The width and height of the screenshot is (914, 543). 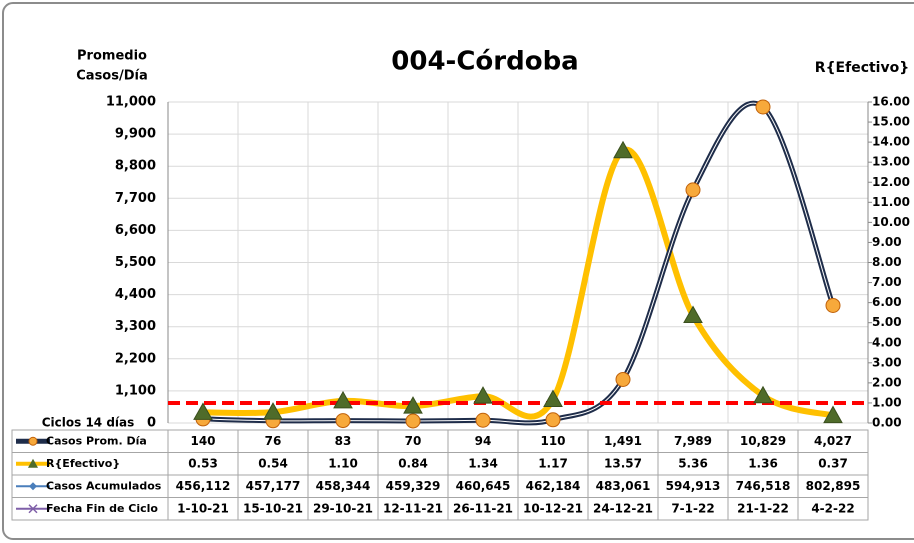 I want to click on chart-title: 004-Córdoba, so click(x=484, y=62).